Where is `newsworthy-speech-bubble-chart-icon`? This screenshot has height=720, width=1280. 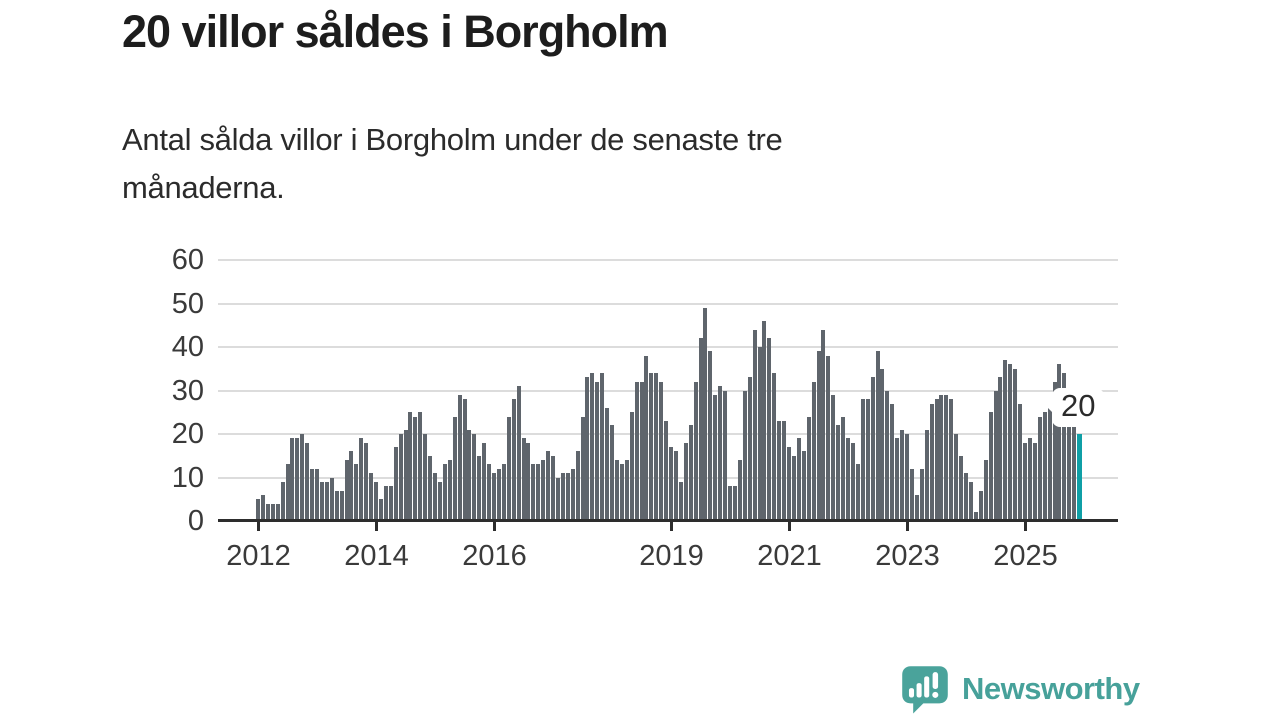 newsworthy-speech-bubble-chart-icon is located at coordinates (925, 690).